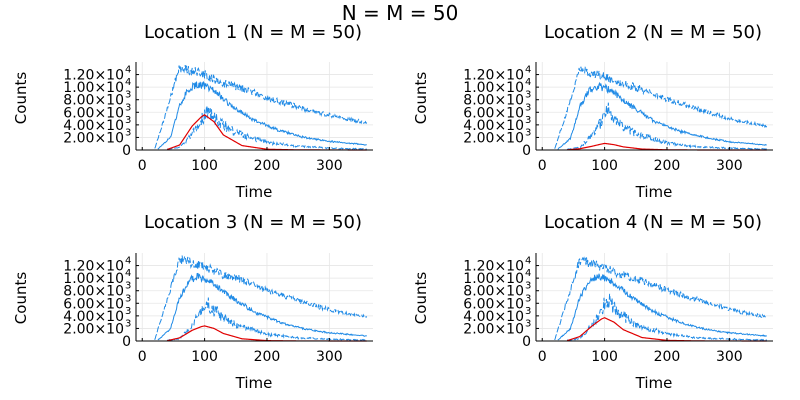  I want to click on subplot-title: Location 4 (N = M = 50), so click(653, 222).